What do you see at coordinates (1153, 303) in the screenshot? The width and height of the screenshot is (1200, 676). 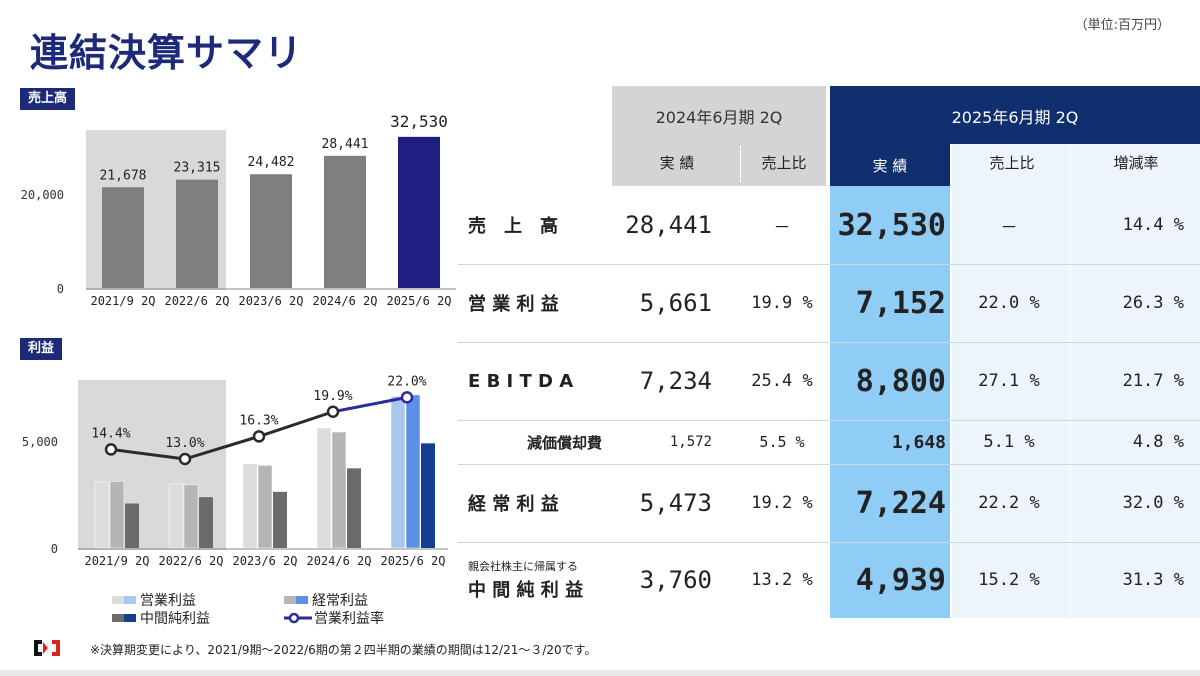 I see `growth-rate: 26.3 %` at bounding box center [1153, 303].